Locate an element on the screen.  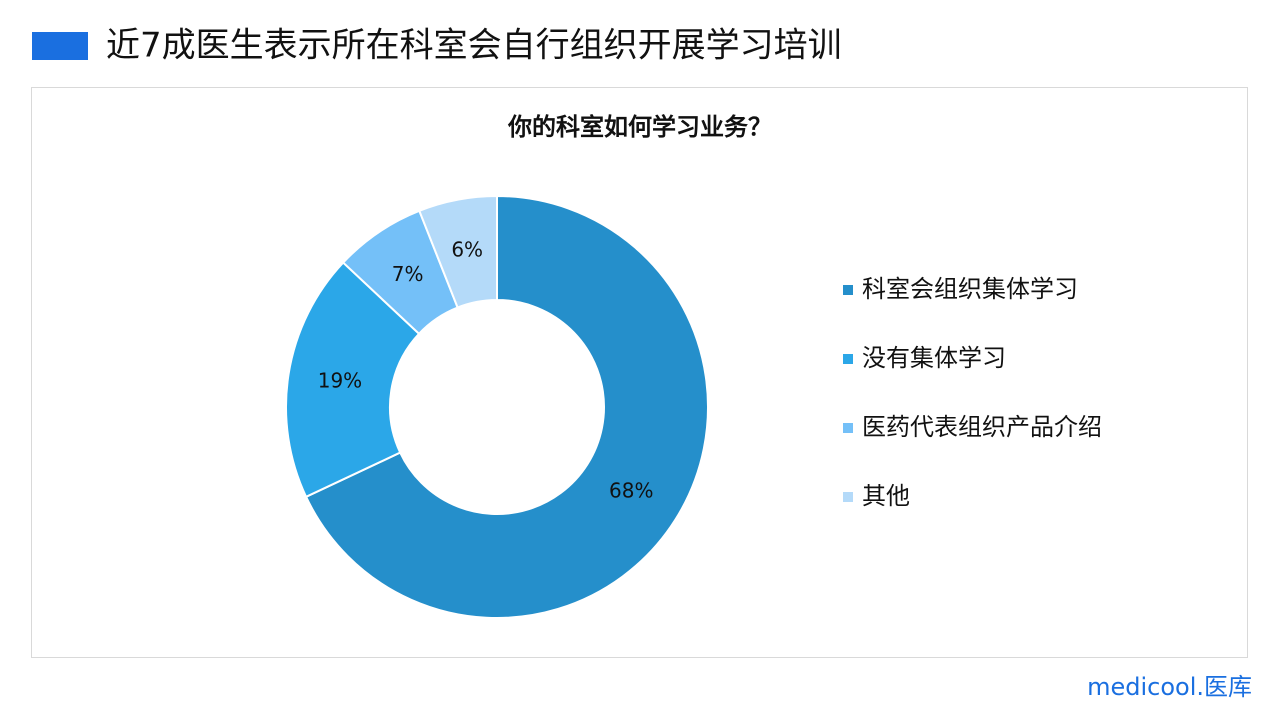
legend-label: 科室会组织集体学习 is located at coordinates (970, 289).